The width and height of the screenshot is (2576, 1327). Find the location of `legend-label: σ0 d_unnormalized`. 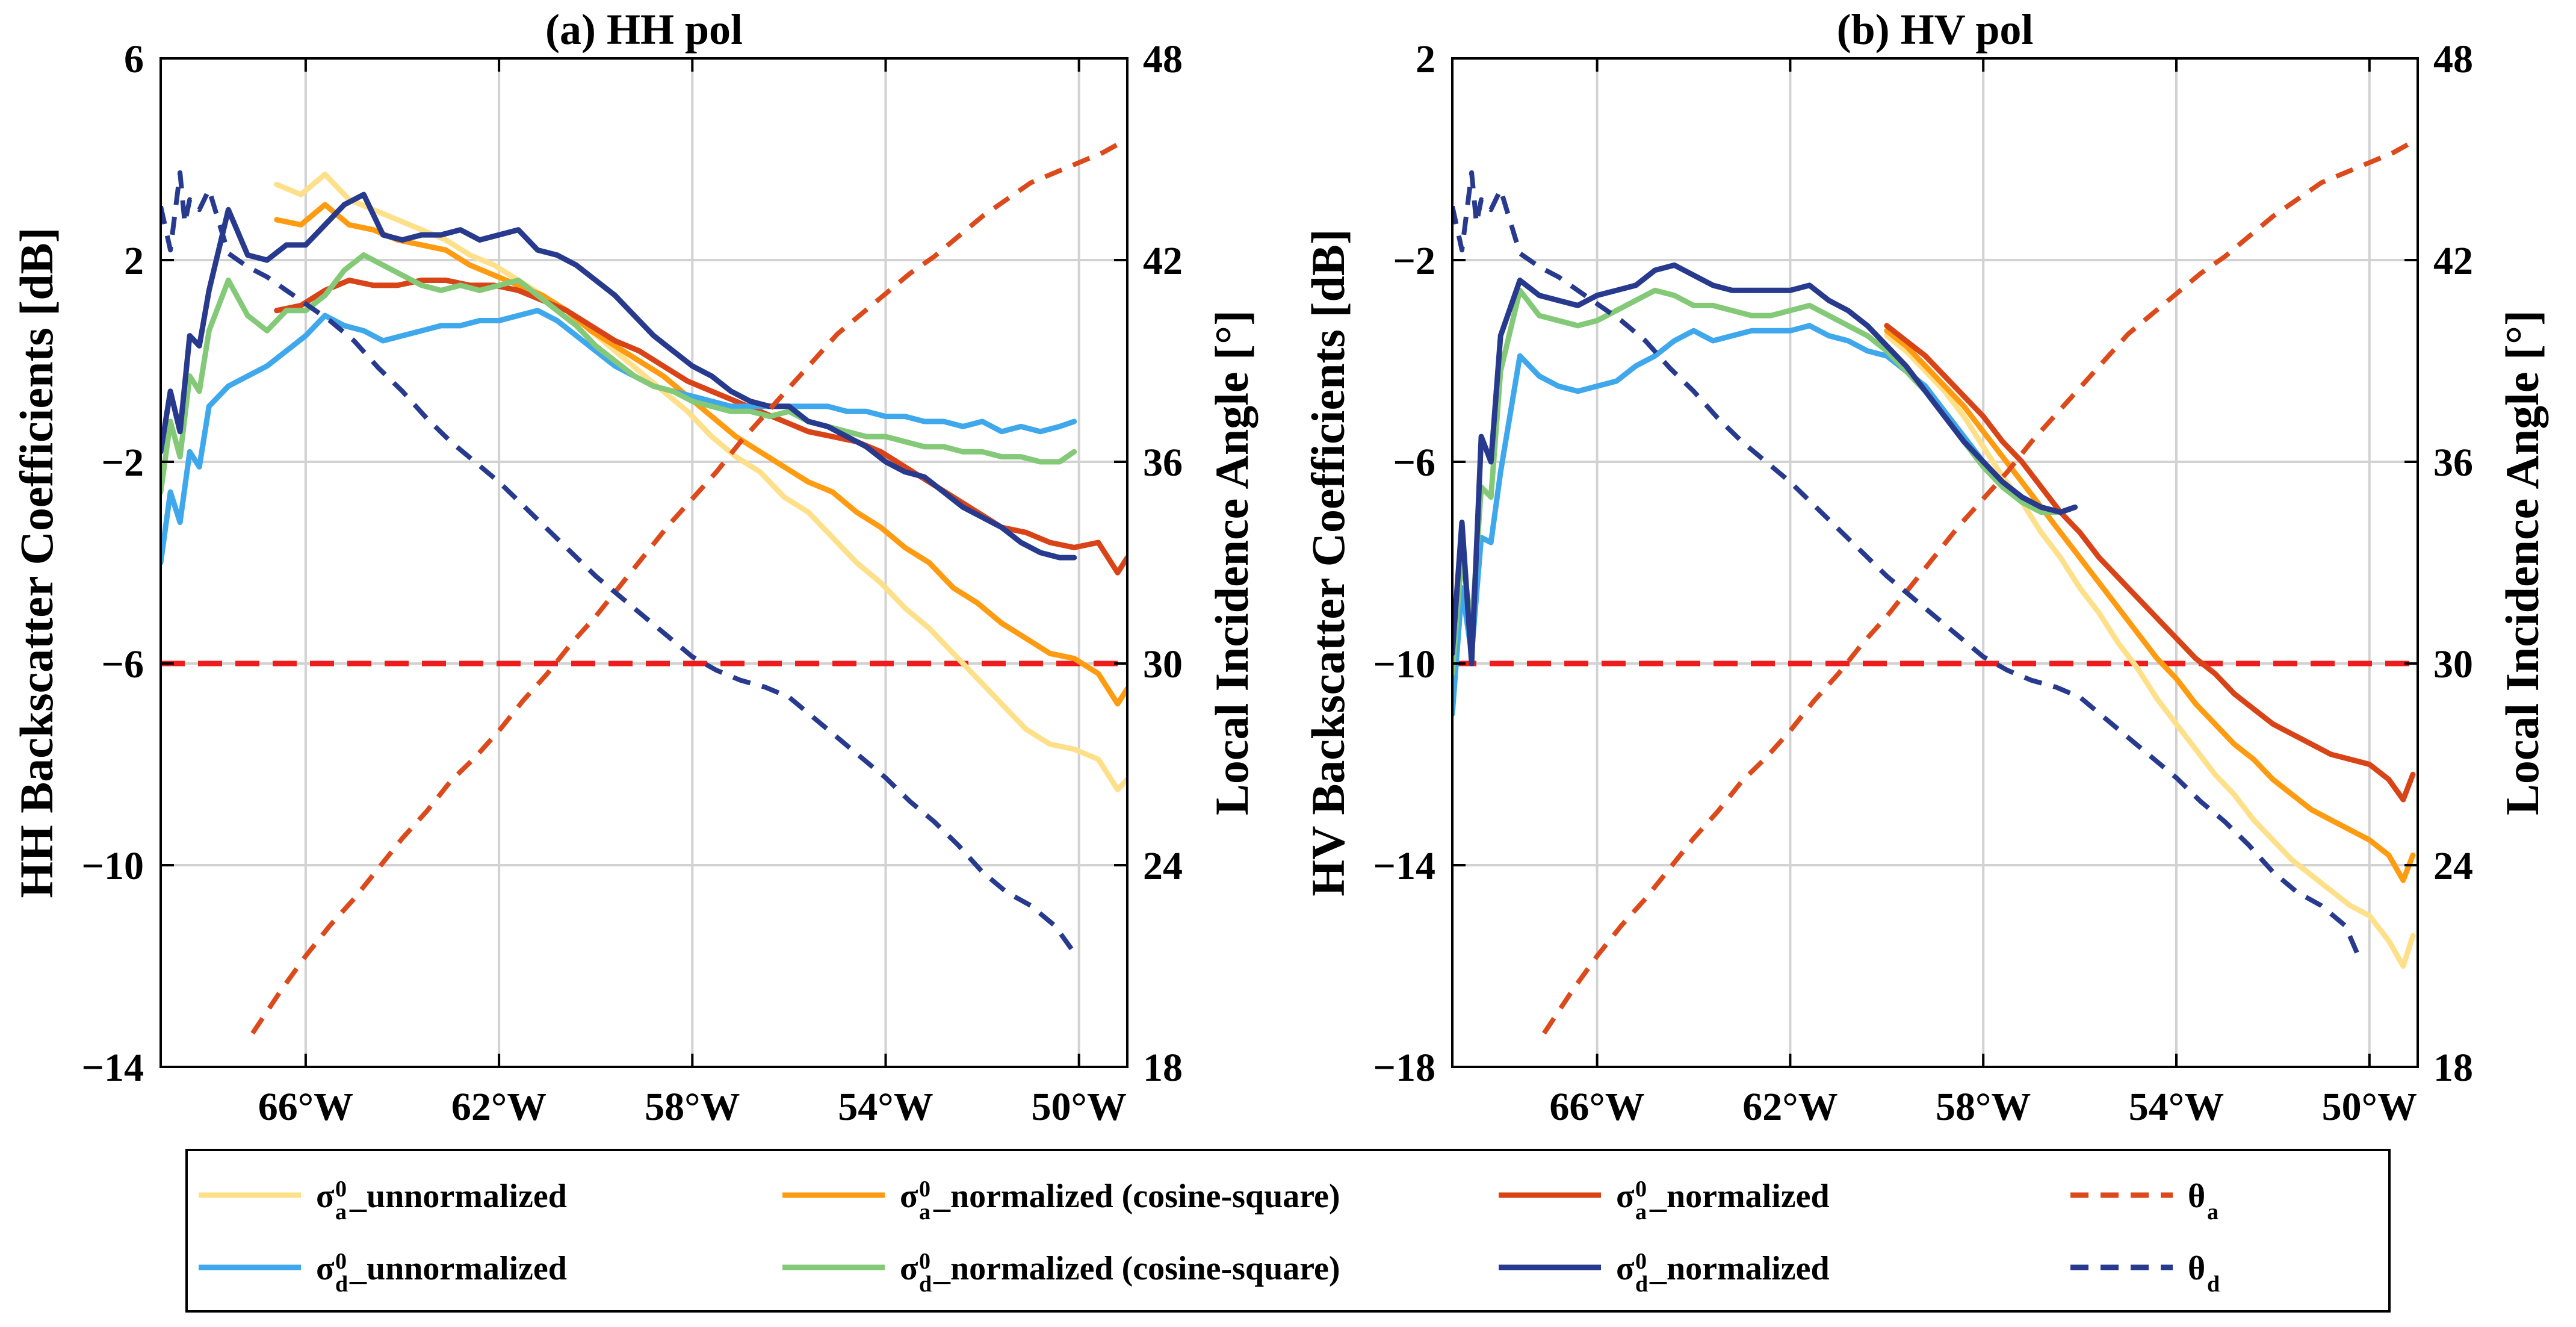

legend-label: σ0 d_unnormalized is located at coordinates (442, 1273).